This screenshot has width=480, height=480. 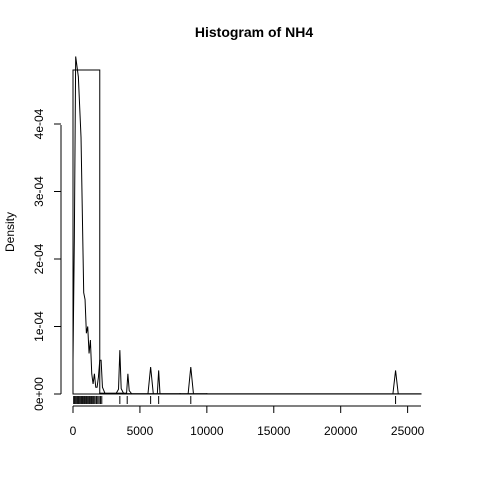 What do you see at coordinates (254, 32) in the screenshot?
I see `chart-title: Histogram of NH4` at bounding box center [254, 32].